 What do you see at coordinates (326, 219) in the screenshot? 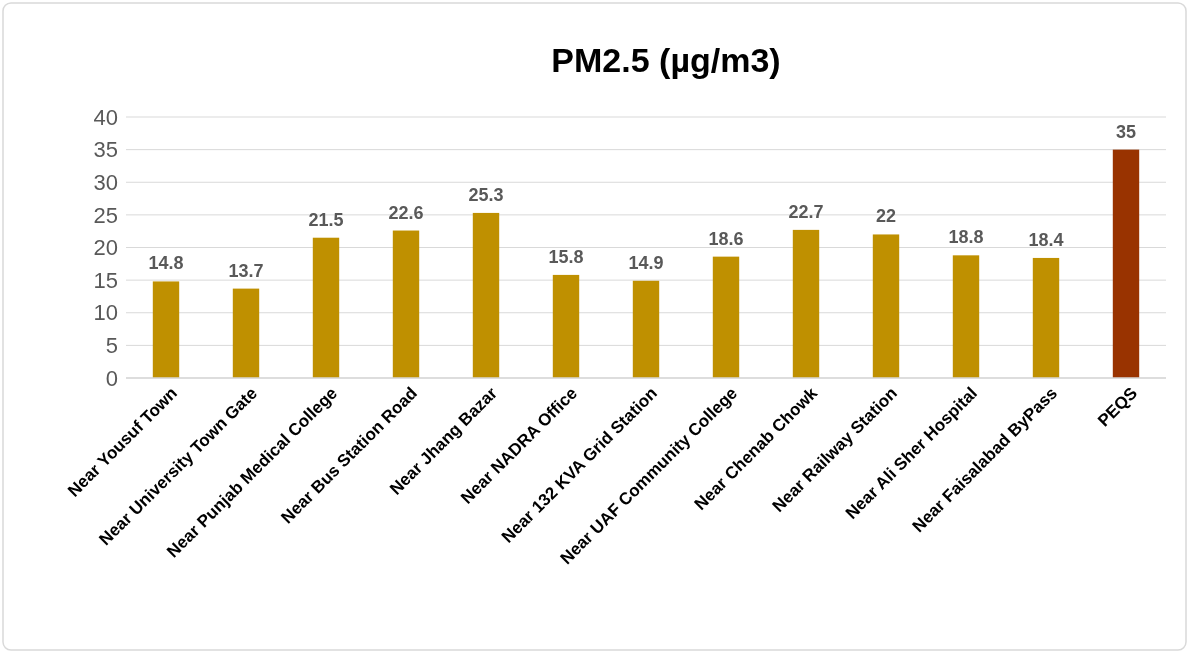
I see `data-label: 21.5` at bounding box center [326, 219].